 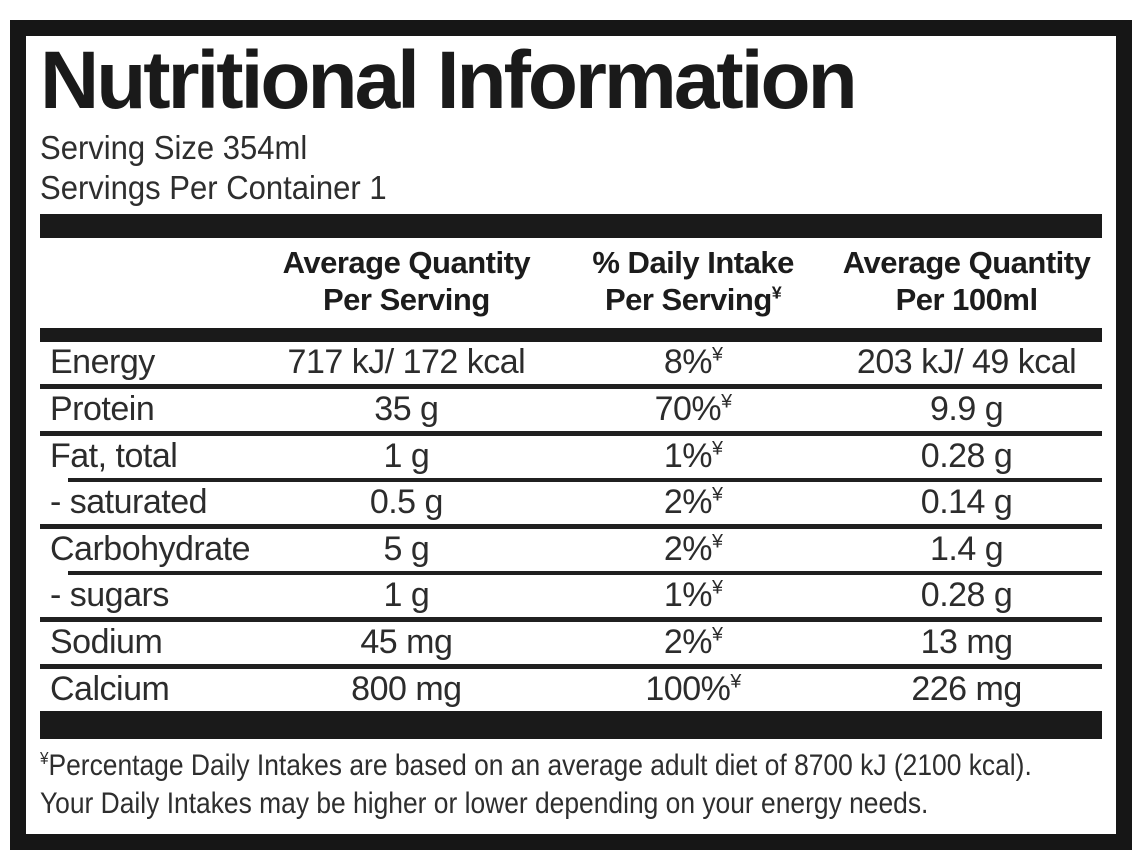 What do you see at coordinates (693, 262) in the screenshot?
I see `header-daily-intake-line1: % Daily Intake` at bounding box center [693, 262].